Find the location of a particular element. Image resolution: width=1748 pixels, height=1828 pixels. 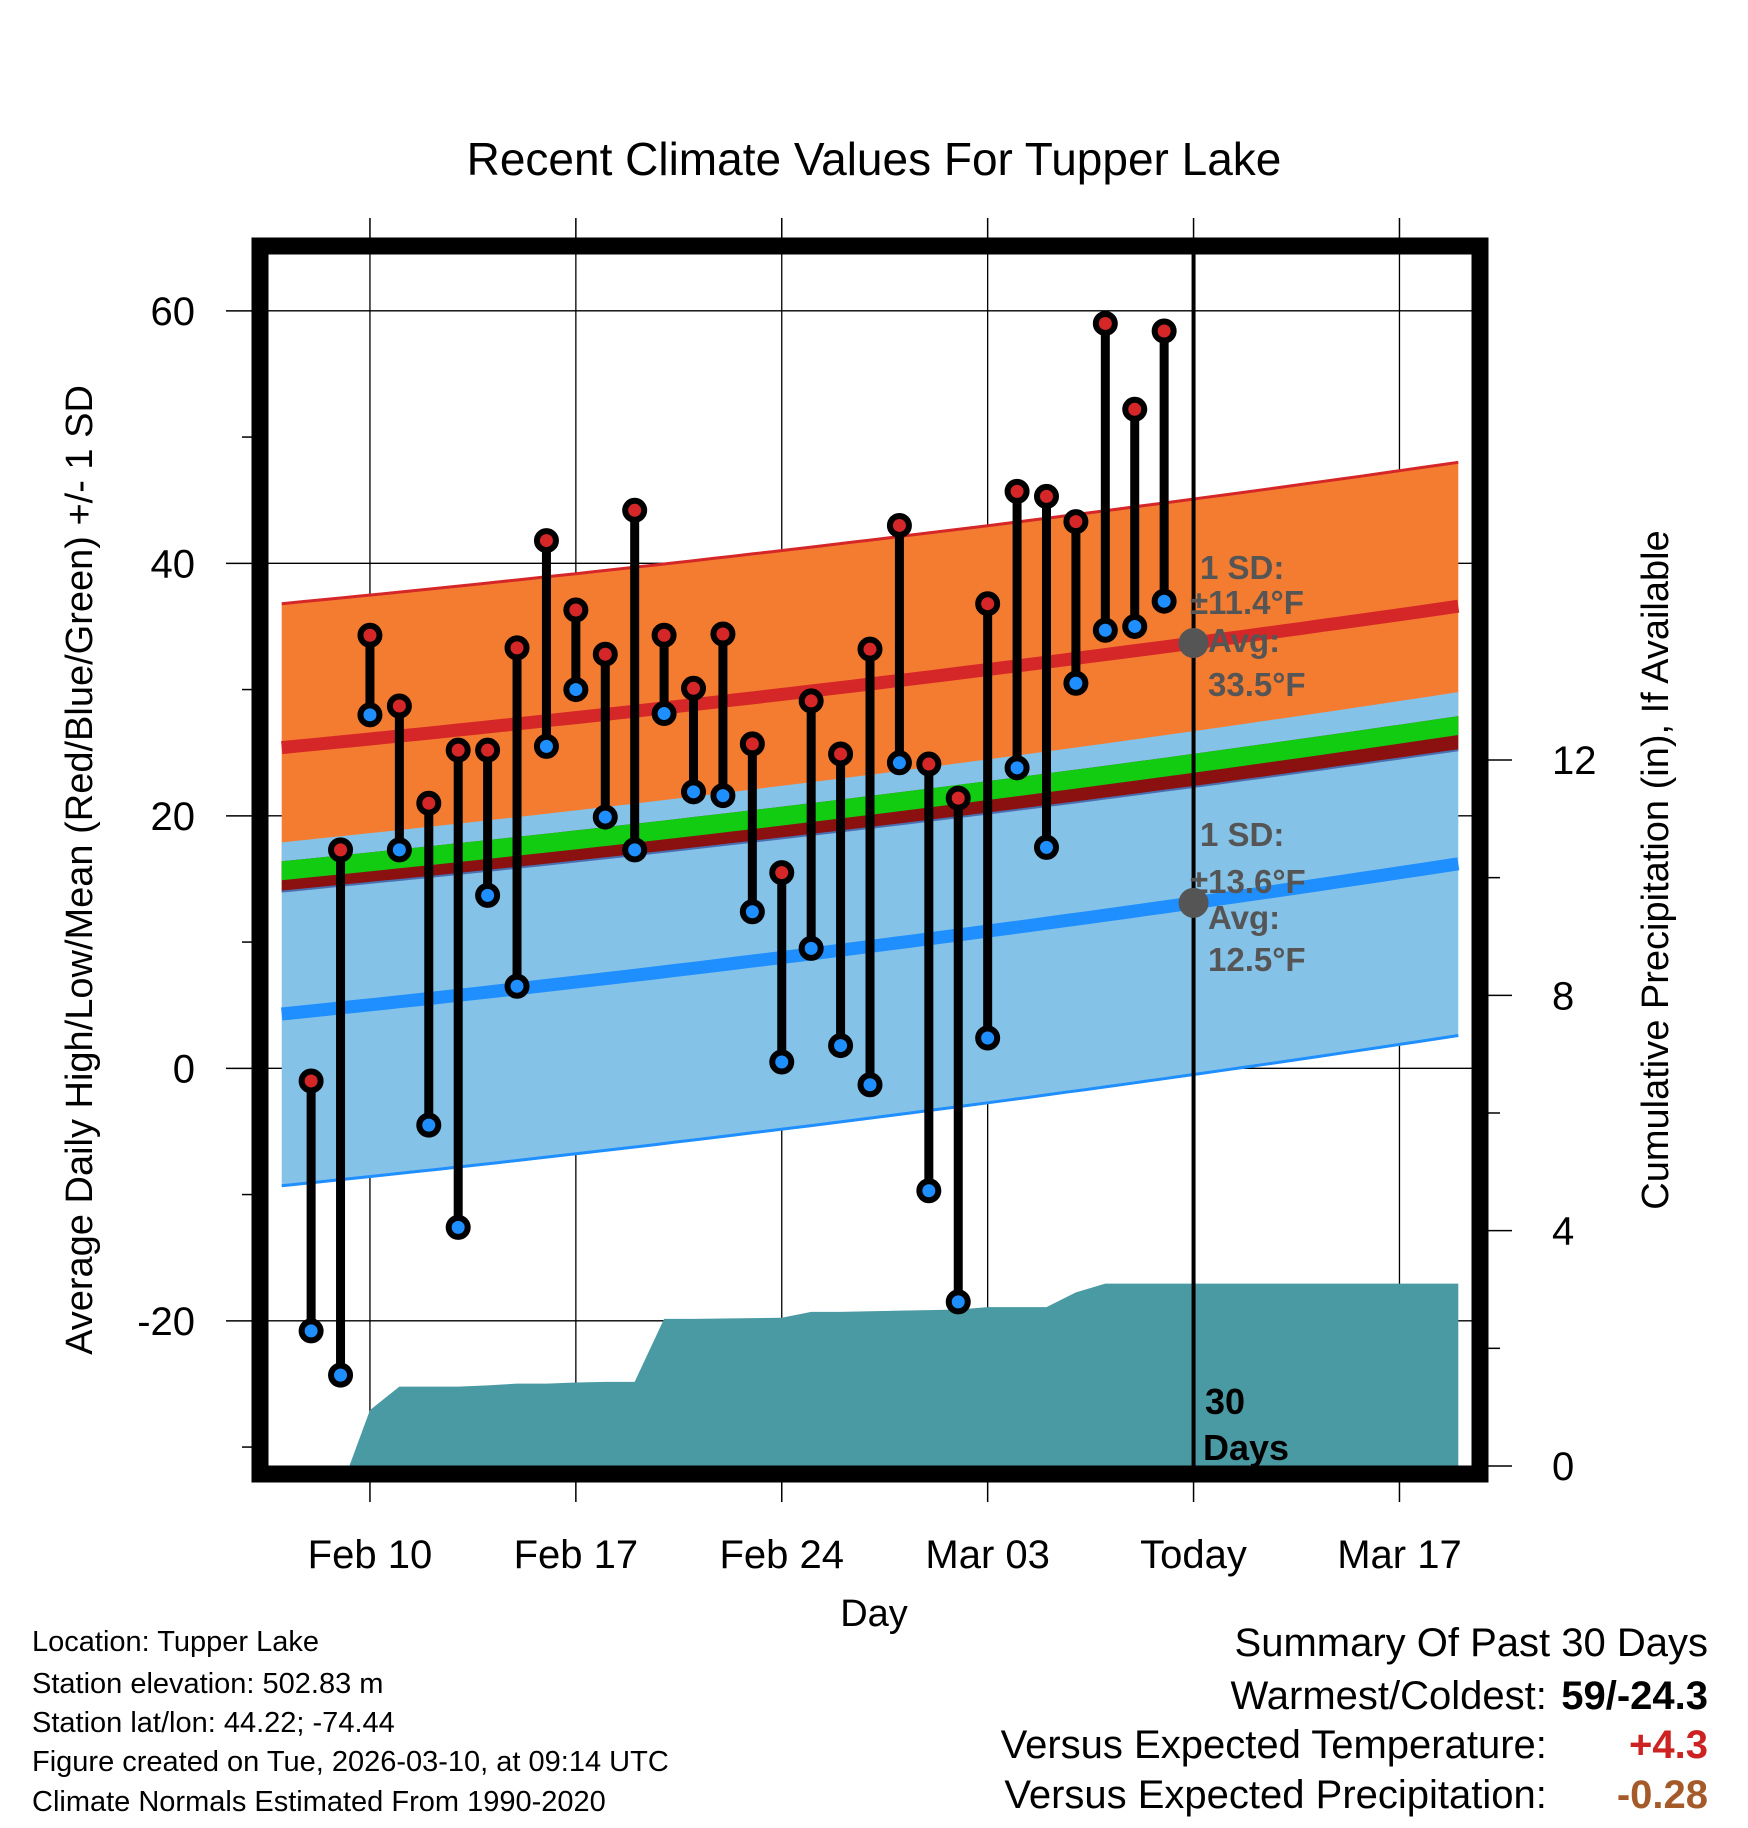

y-tick-label: 60 is located at coordinates (173, 312).